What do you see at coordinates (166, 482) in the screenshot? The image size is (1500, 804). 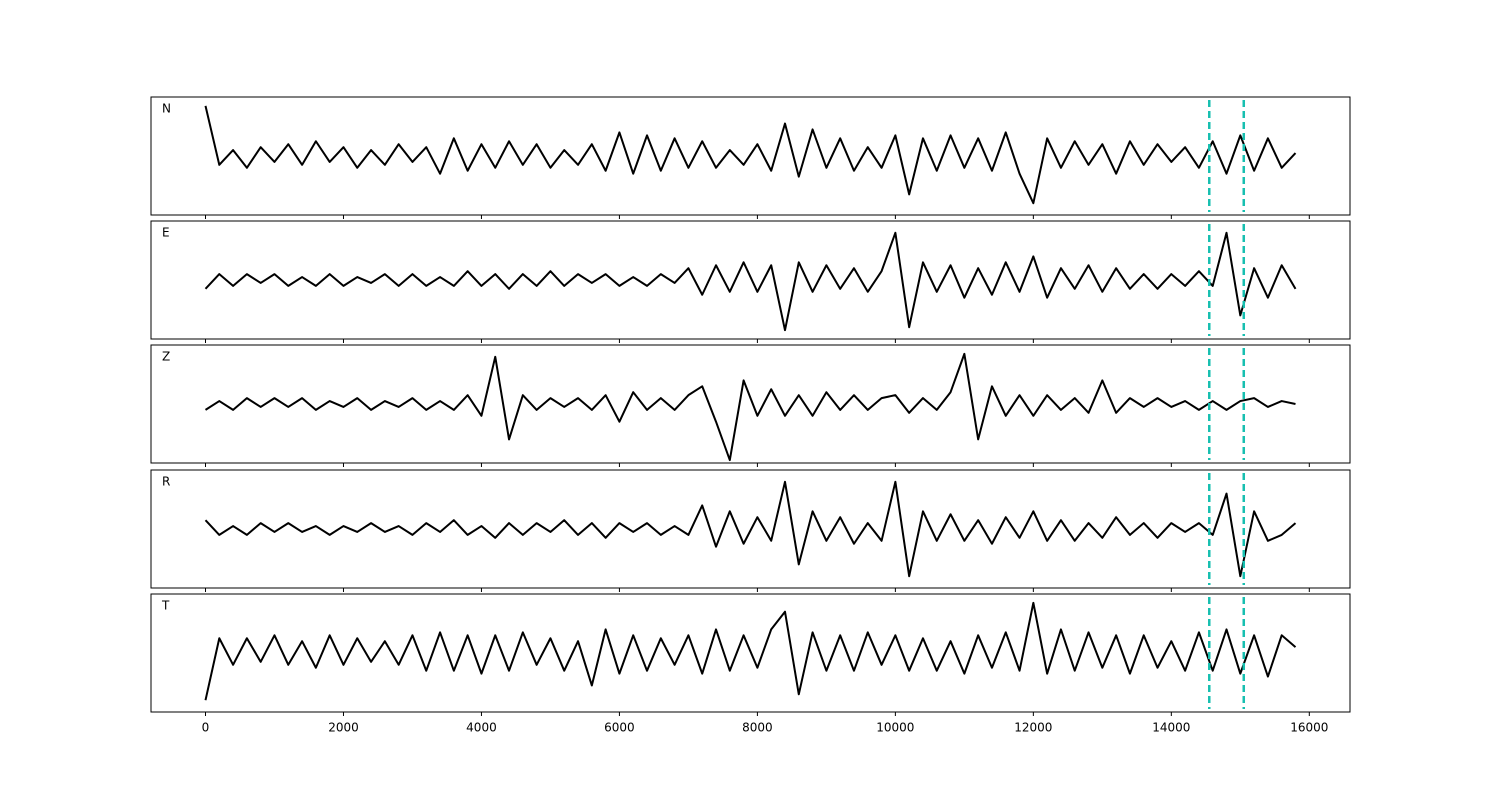 I see `panel-label: R` at bounding box center [166, 482].